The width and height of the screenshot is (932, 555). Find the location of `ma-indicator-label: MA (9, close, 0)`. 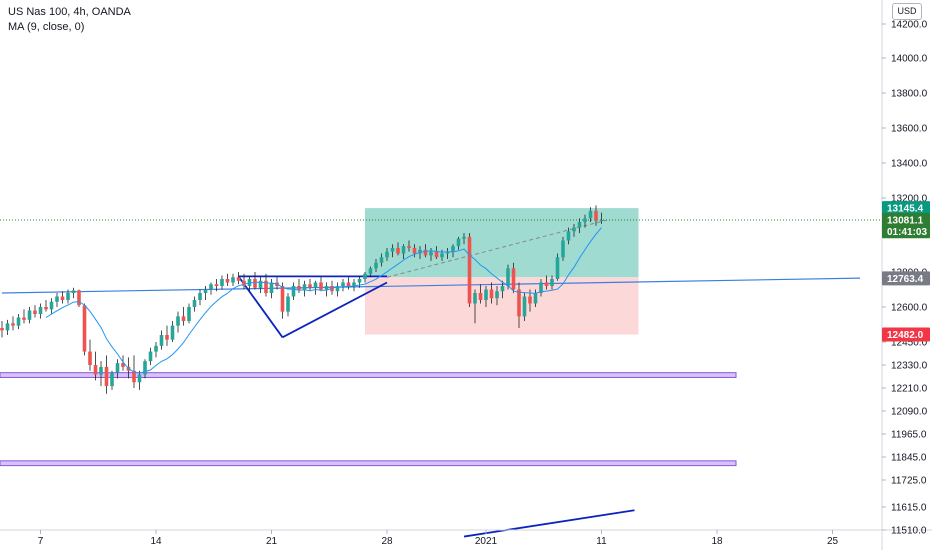

ma-indicator-label: MA (9, close, 0) is located at coordinates (46, 27).